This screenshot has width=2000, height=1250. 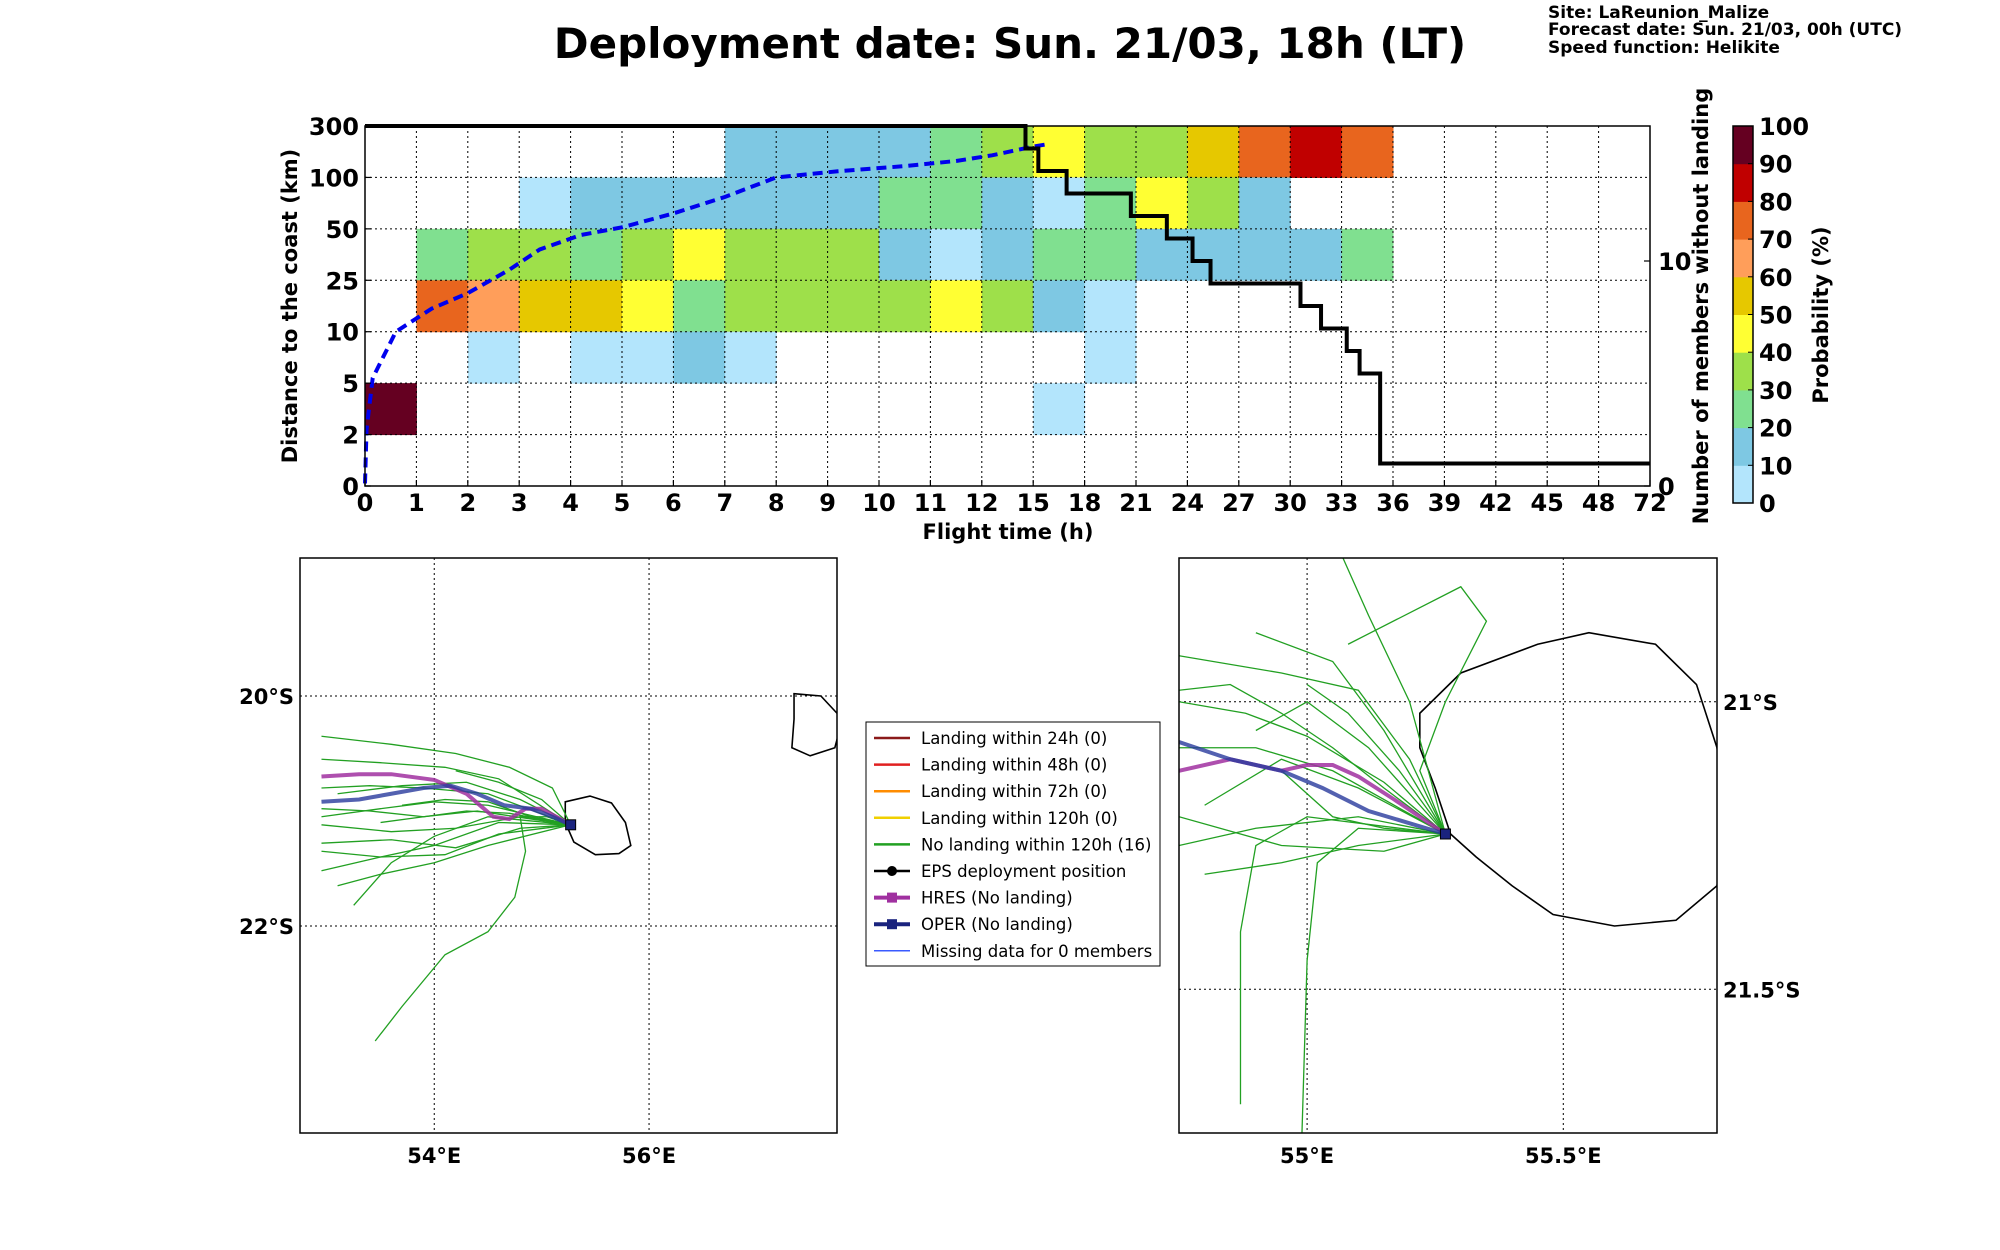 What do you see at coordinates (1761, 990) in the screenshot?
I see `latitude-label: 21.5°S` at bounding box center [1761, 990].